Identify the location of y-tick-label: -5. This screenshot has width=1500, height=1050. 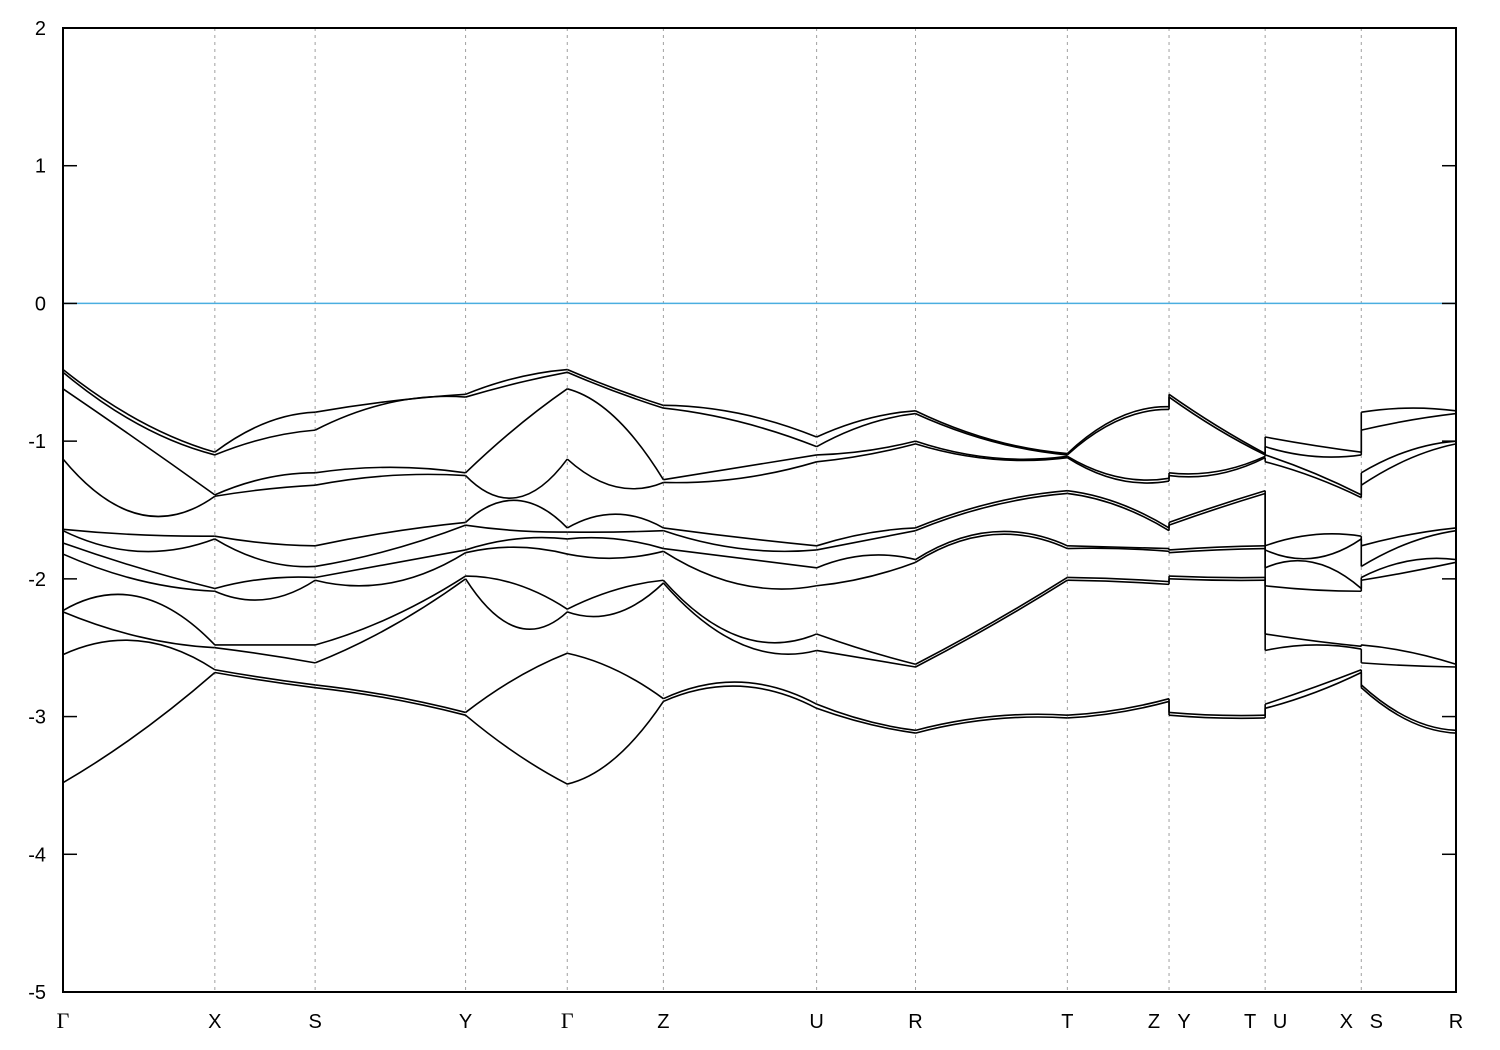
(37, 993).